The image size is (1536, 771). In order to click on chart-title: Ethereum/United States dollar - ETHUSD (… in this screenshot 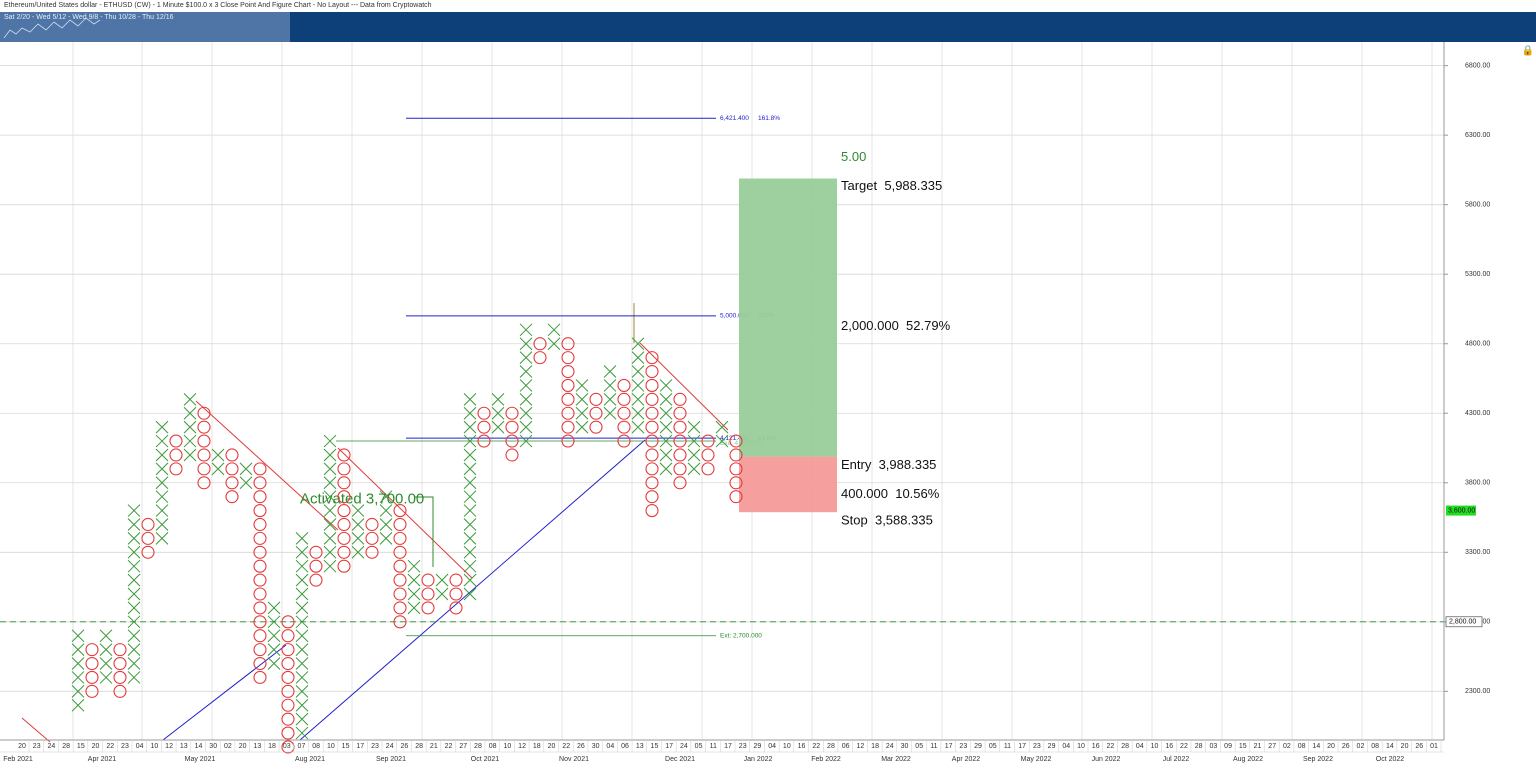, I will do `click(218, 5)`.